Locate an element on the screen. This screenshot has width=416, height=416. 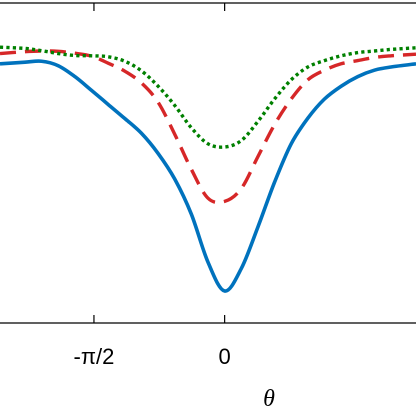
x-tick-label: -π/2 is located at coordinates (94, 356).